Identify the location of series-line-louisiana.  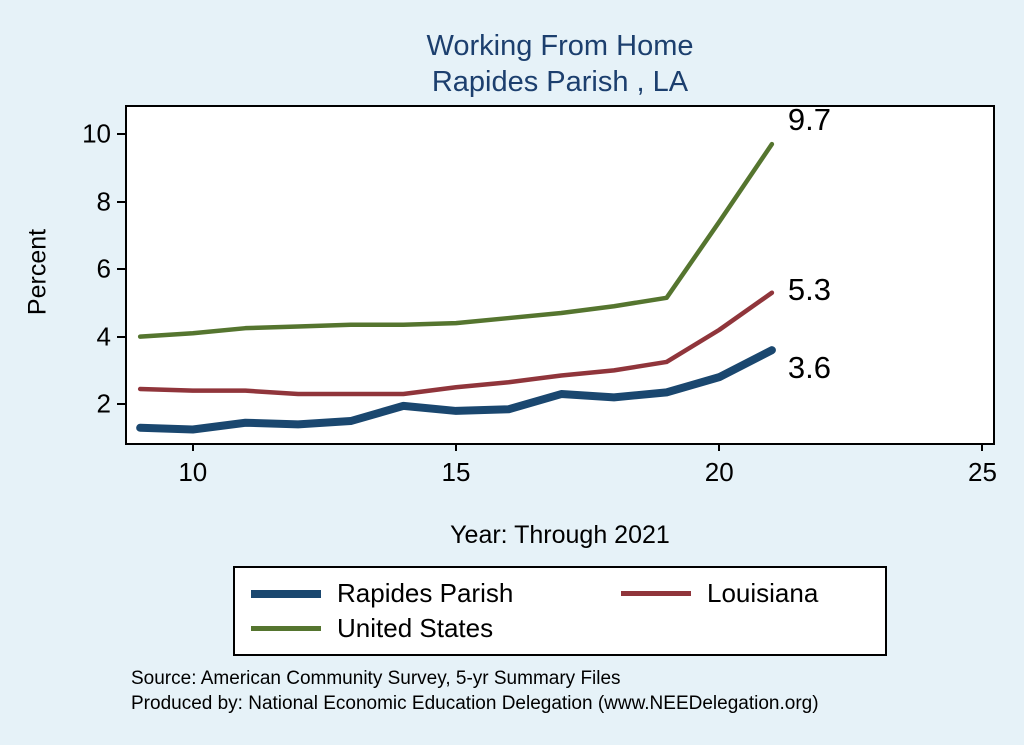
(456, 343).